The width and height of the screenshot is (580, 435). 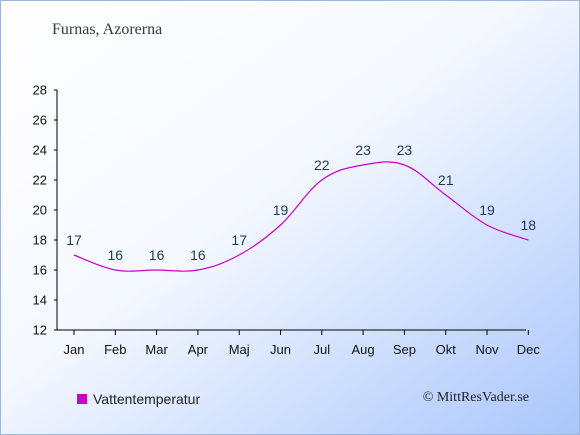 What do you see at coordinates (40, 150) in the screenshot?
I see `y-tick-label: 24` at bounding box center [40, 150].